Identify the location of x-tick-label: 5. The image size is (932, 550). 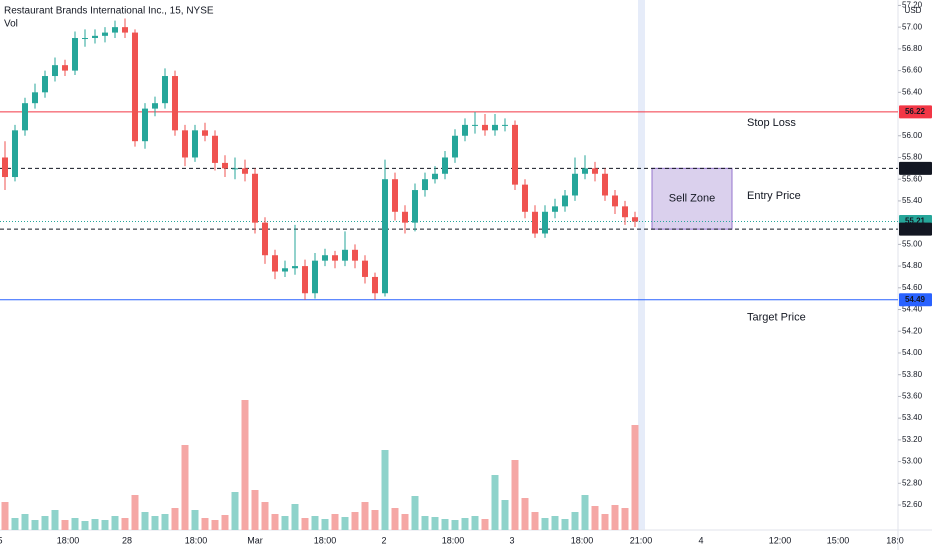
(1, 540).